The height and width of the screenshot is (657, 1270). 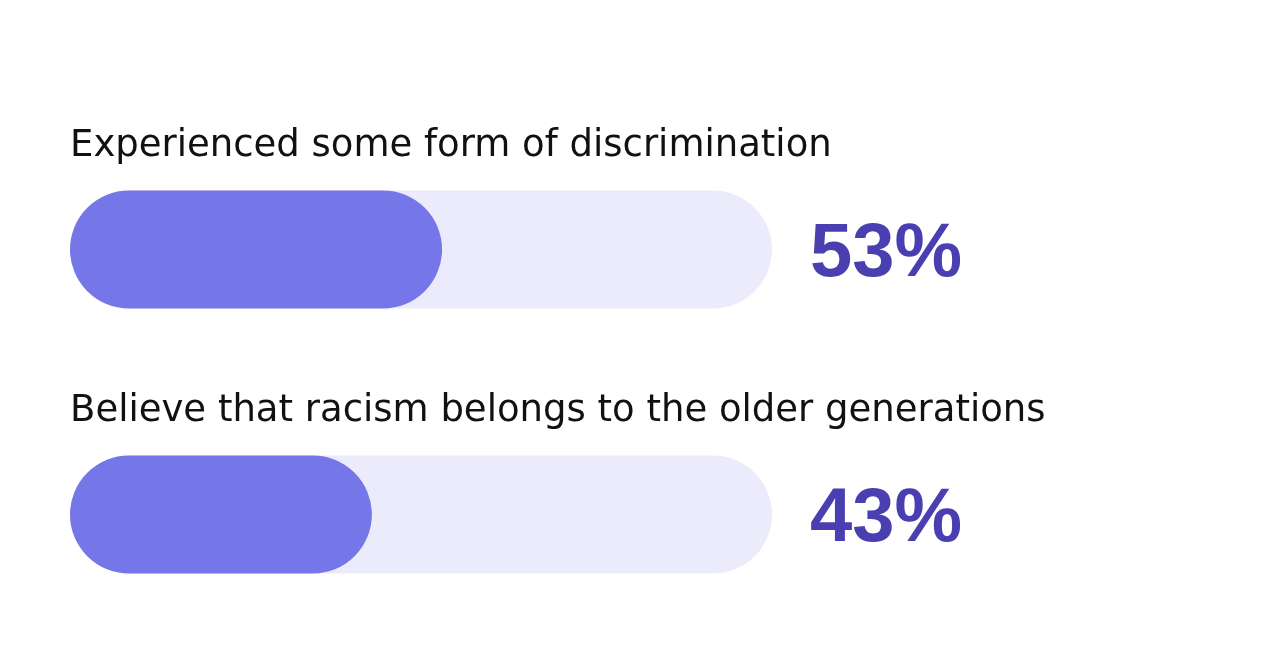 I want to click on y-tick-label: Experienced some form of discrimination, so click(x=451, y=143).